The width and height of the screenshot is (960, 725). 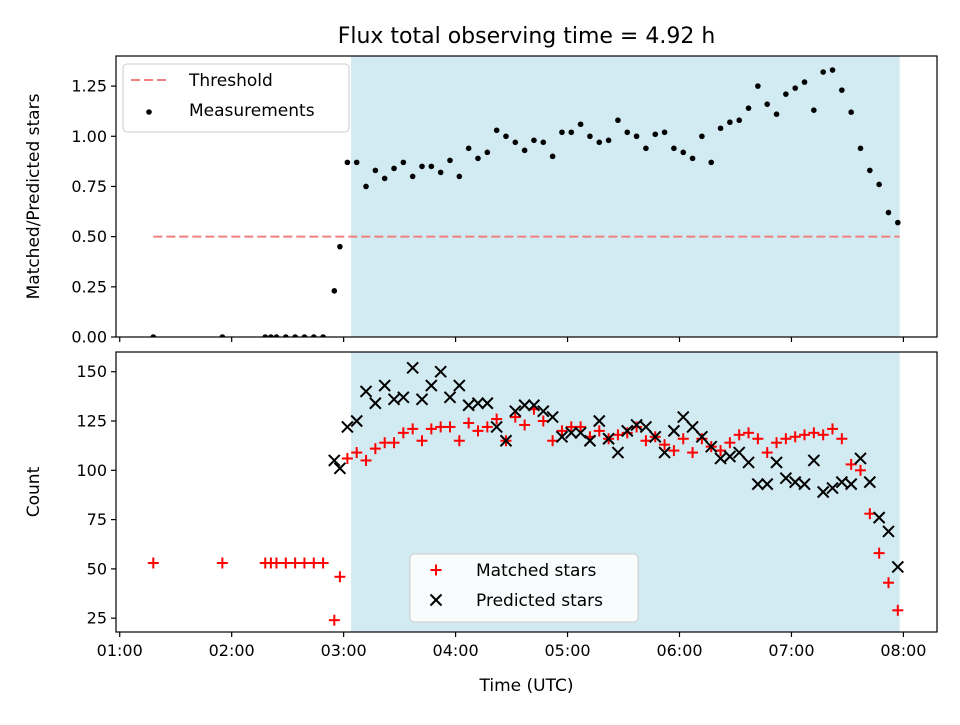 What do you see at coordinates (89, 337) in the screenshot?
I see `y-tick-label: 0.00` at bounding box center [89, 337].